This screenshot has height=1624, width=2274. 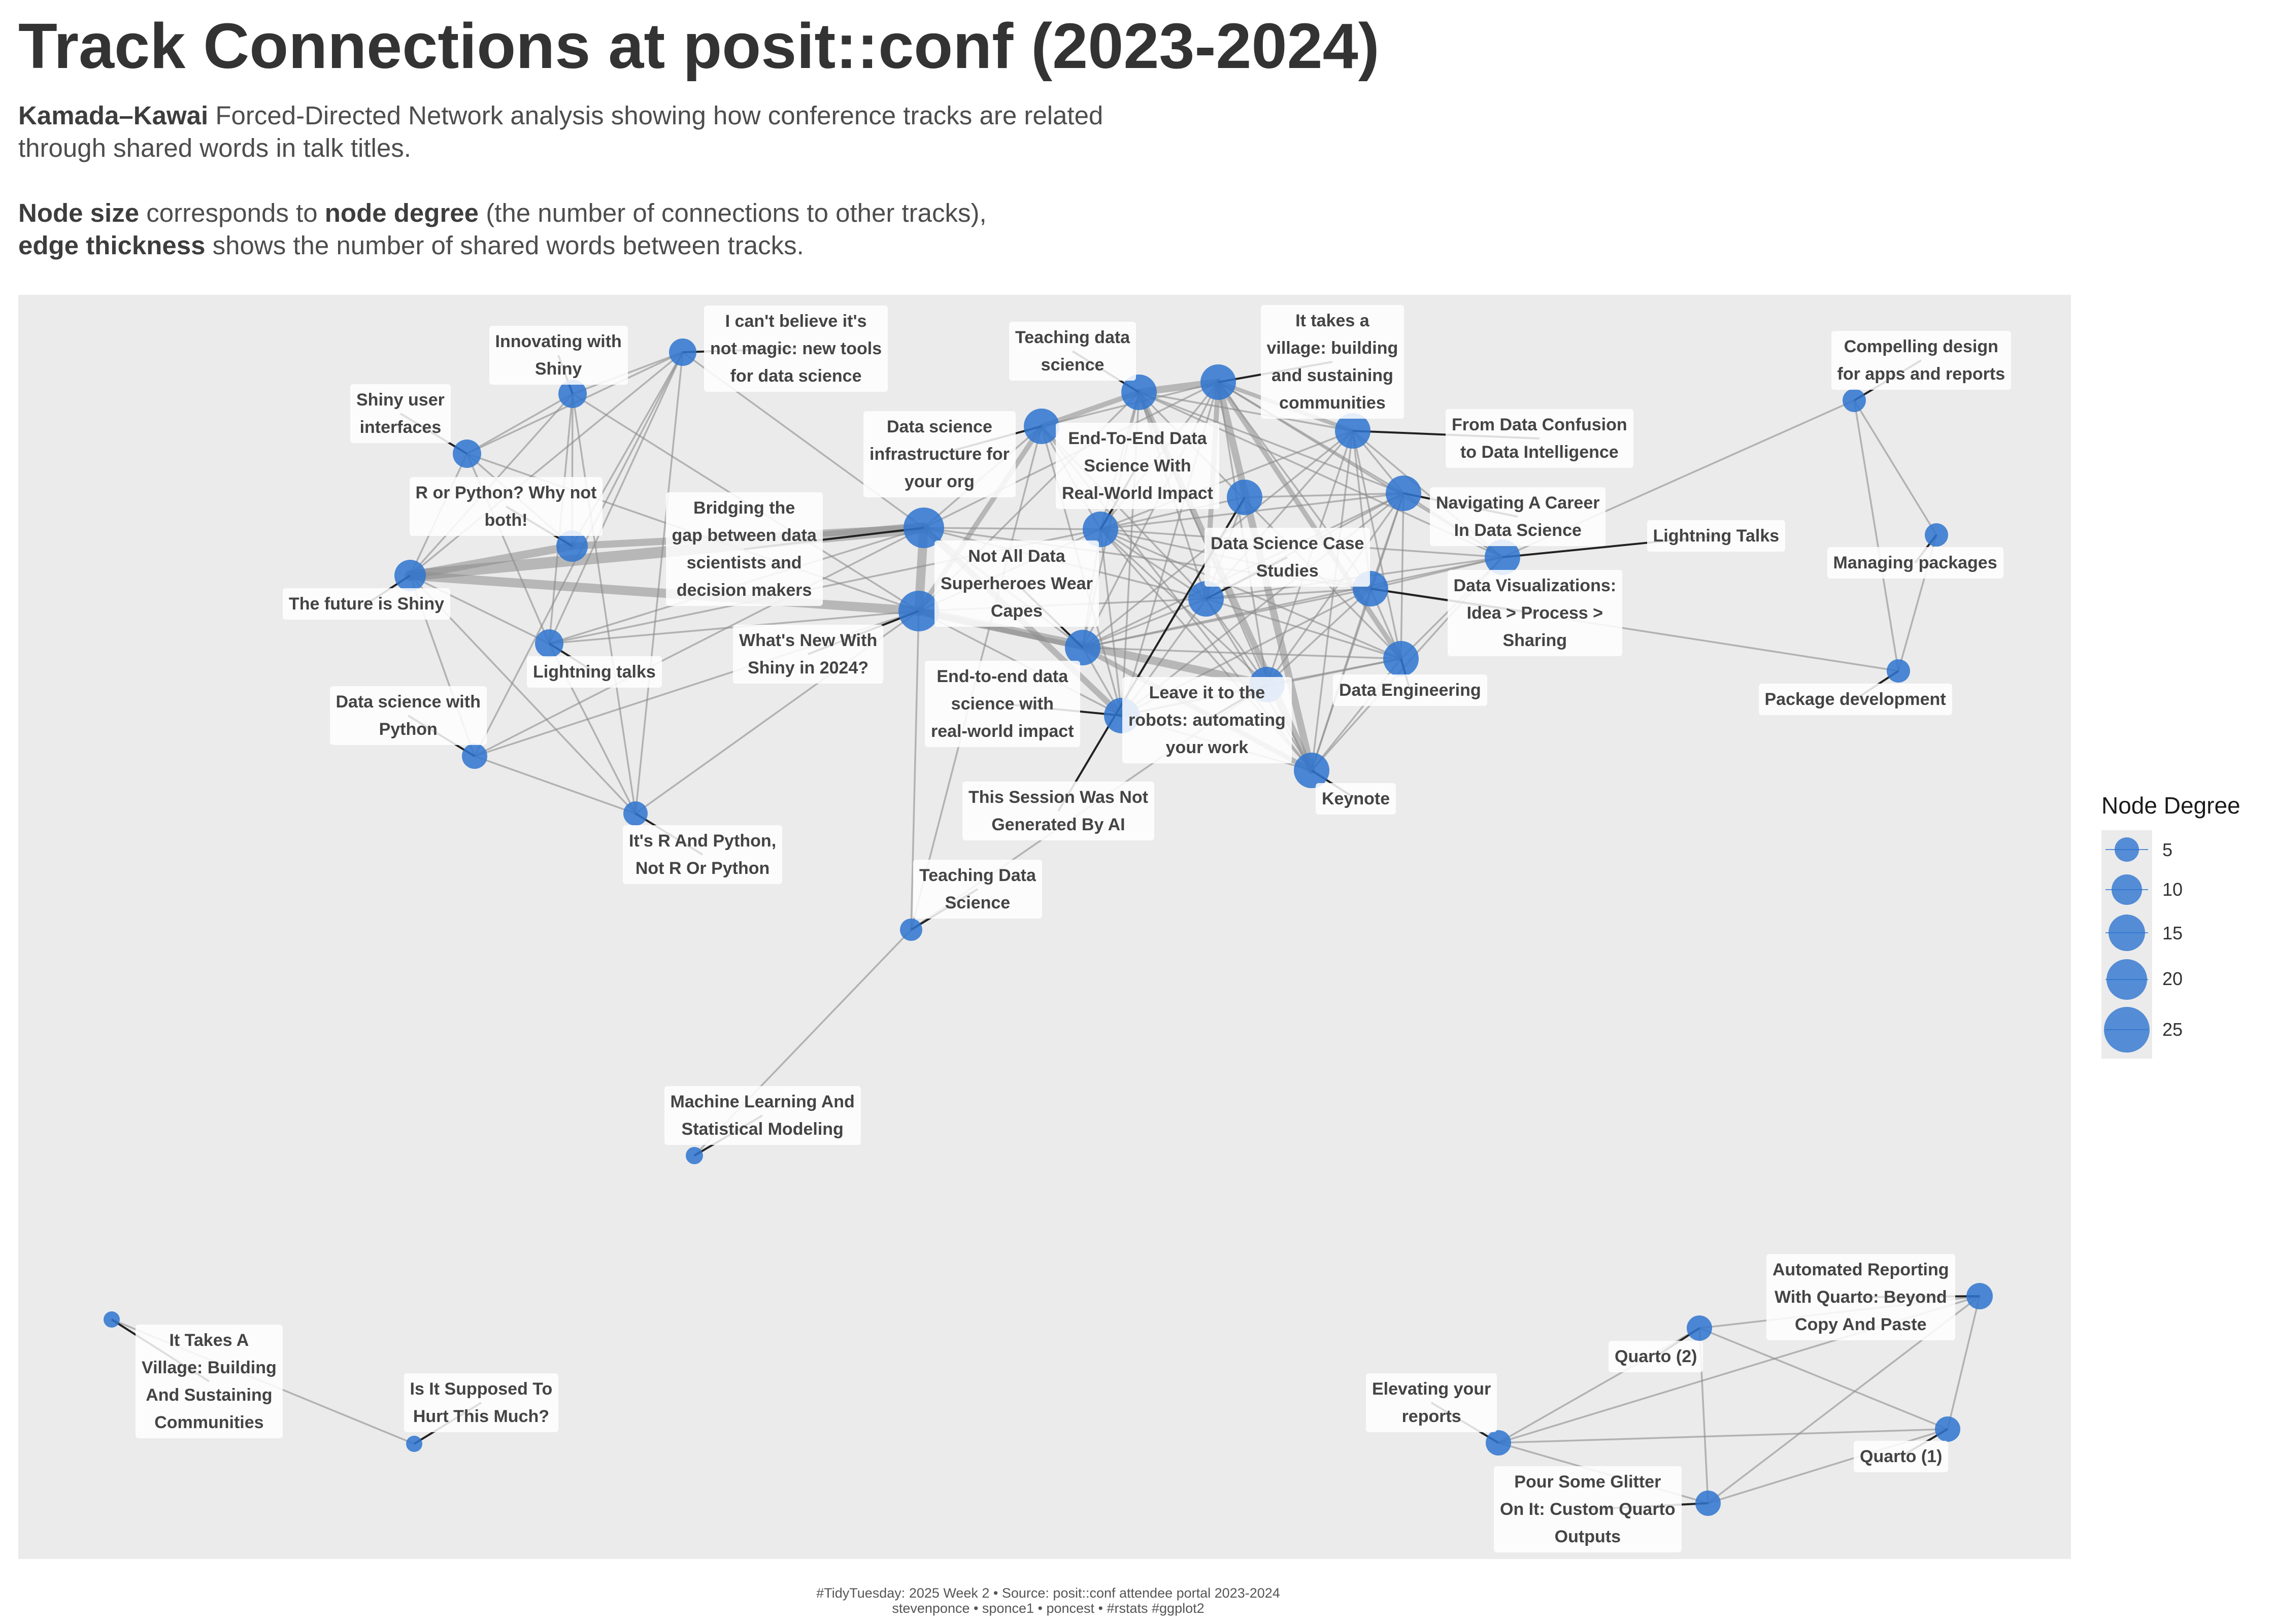 What do you see at coordinates (1042, 426) in the screenshot?
I see `node-ds-infra` at bounding box center [1042, 426].